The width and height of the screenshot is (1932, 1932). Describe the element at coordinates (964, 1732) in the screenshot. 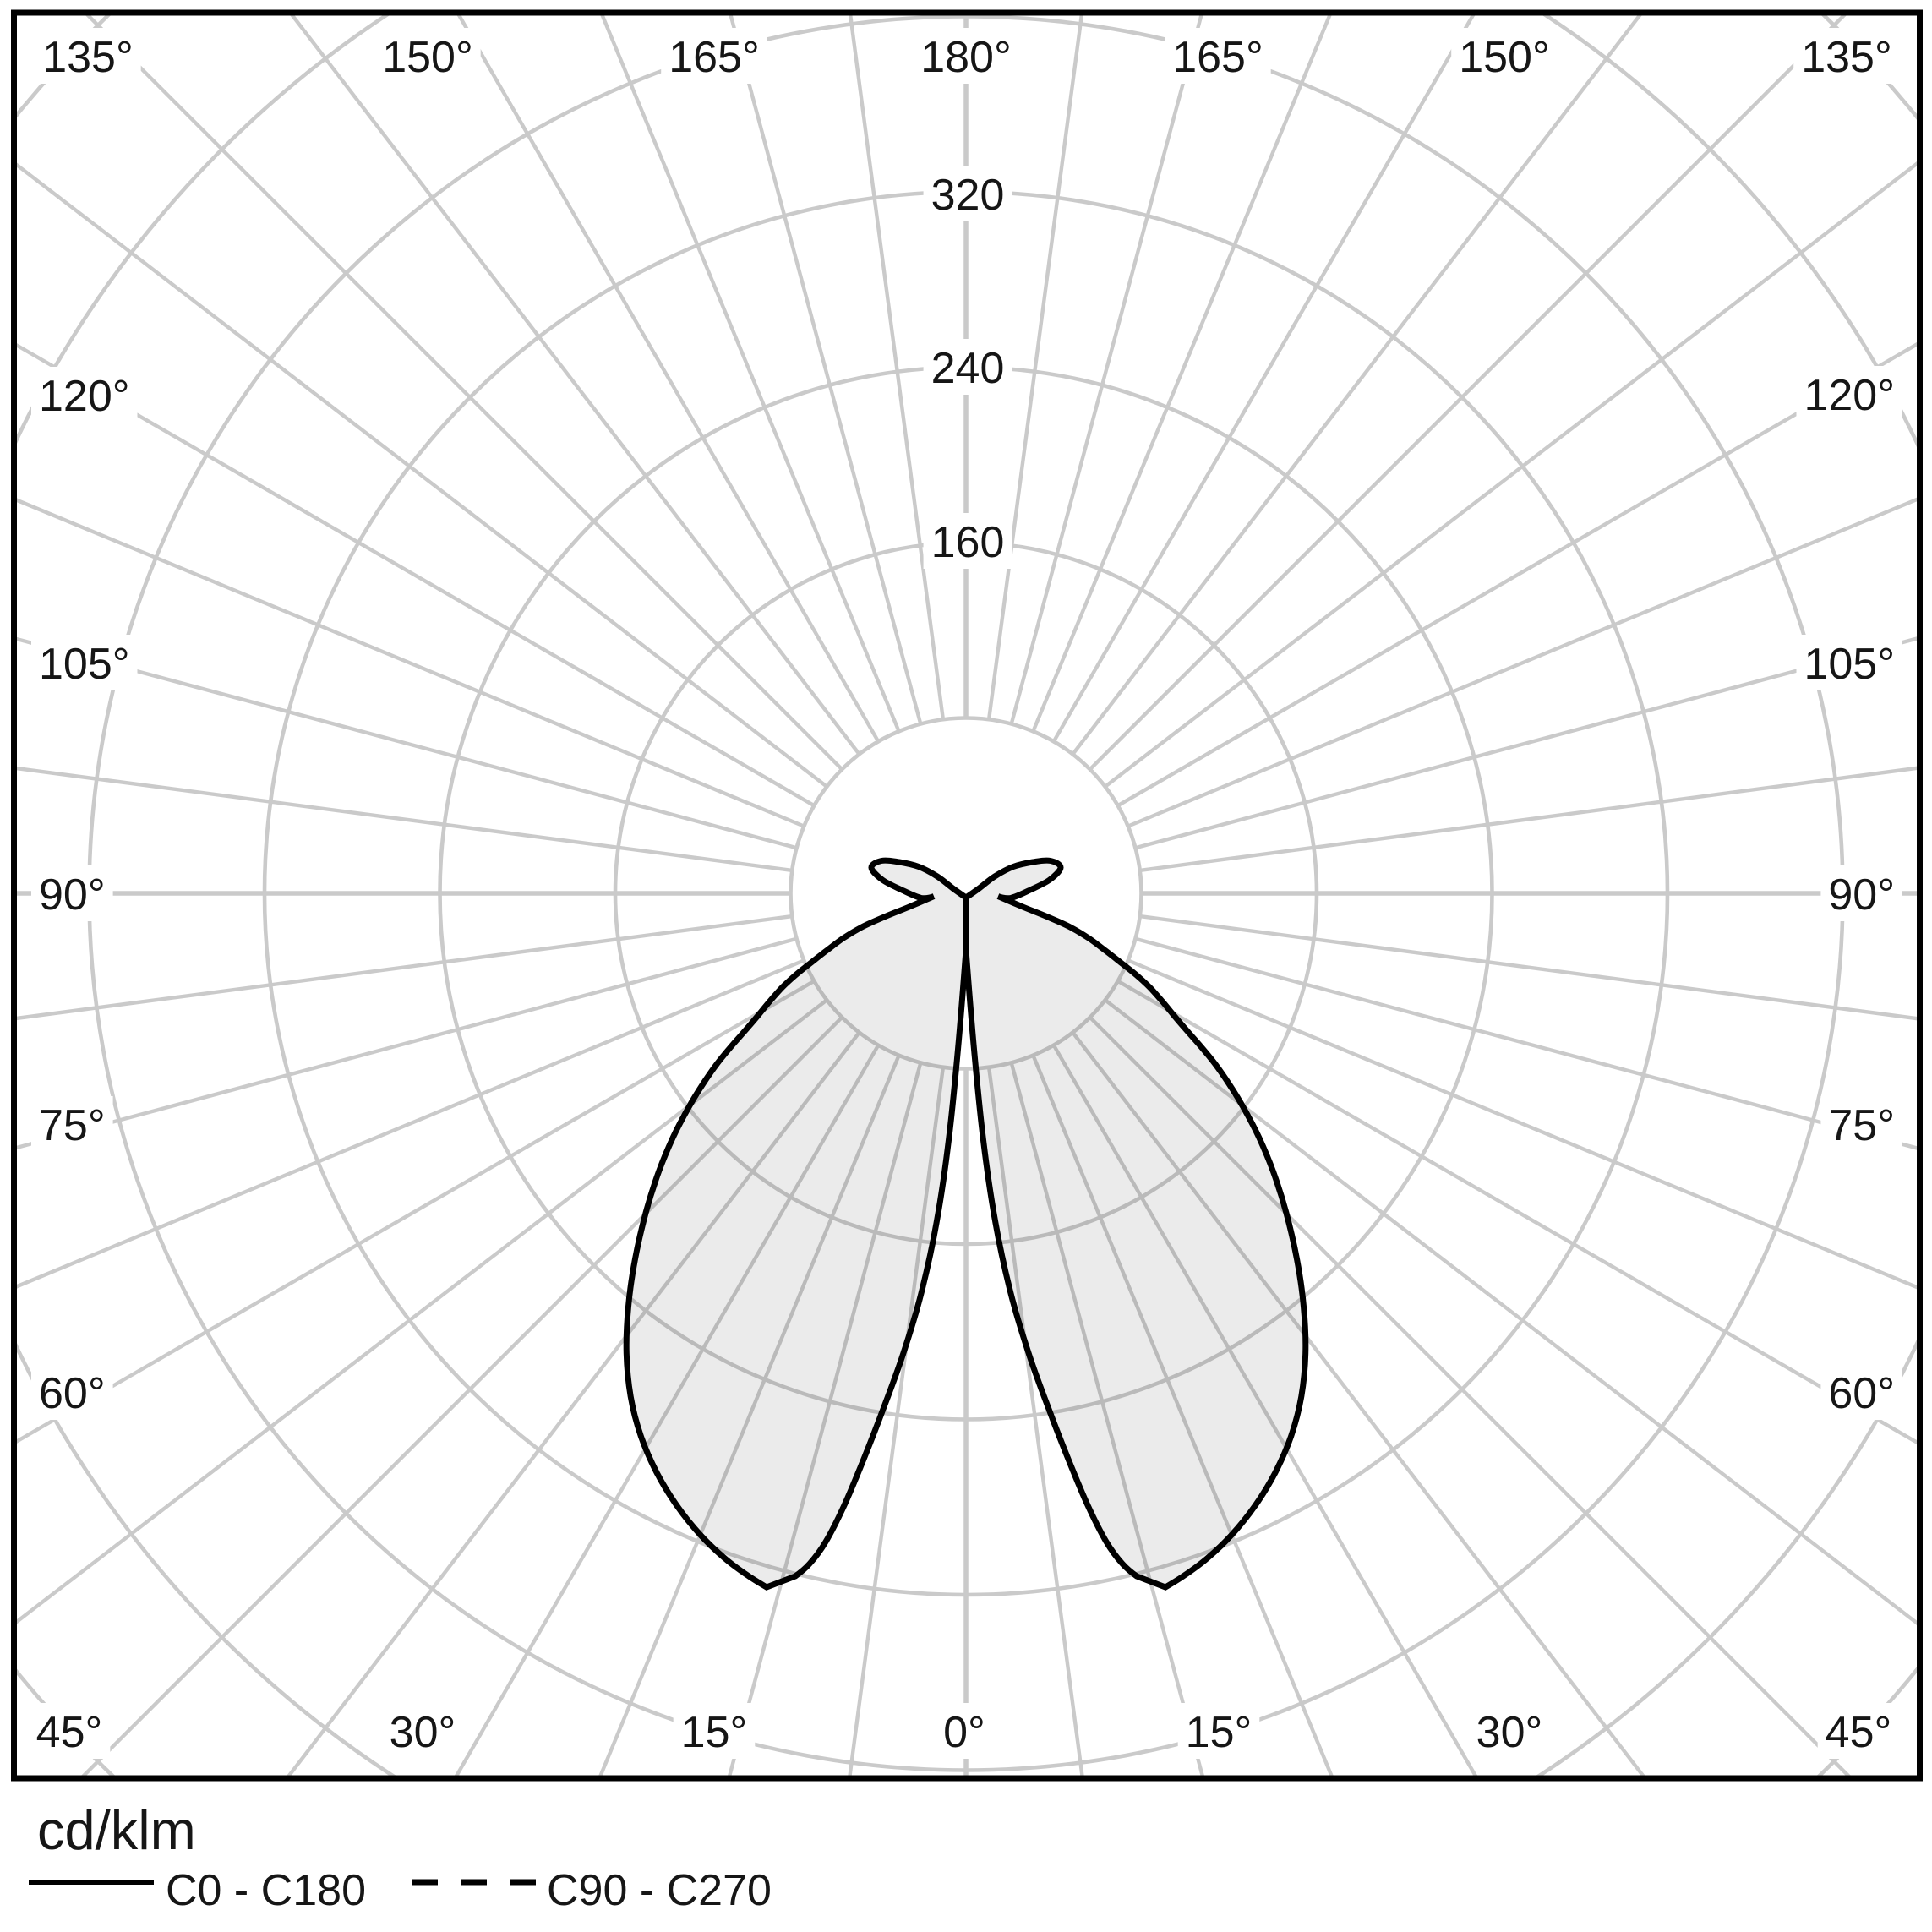

I see `svg-text: 0°` at that location.